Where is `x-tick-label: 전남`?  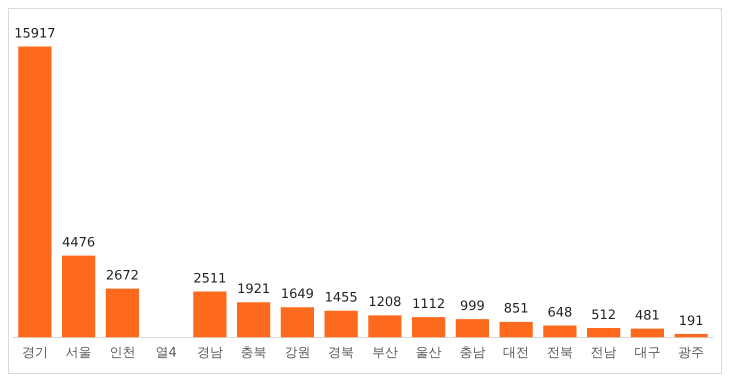
x-tick-label: 전남 is located at coordinates (603, 353).